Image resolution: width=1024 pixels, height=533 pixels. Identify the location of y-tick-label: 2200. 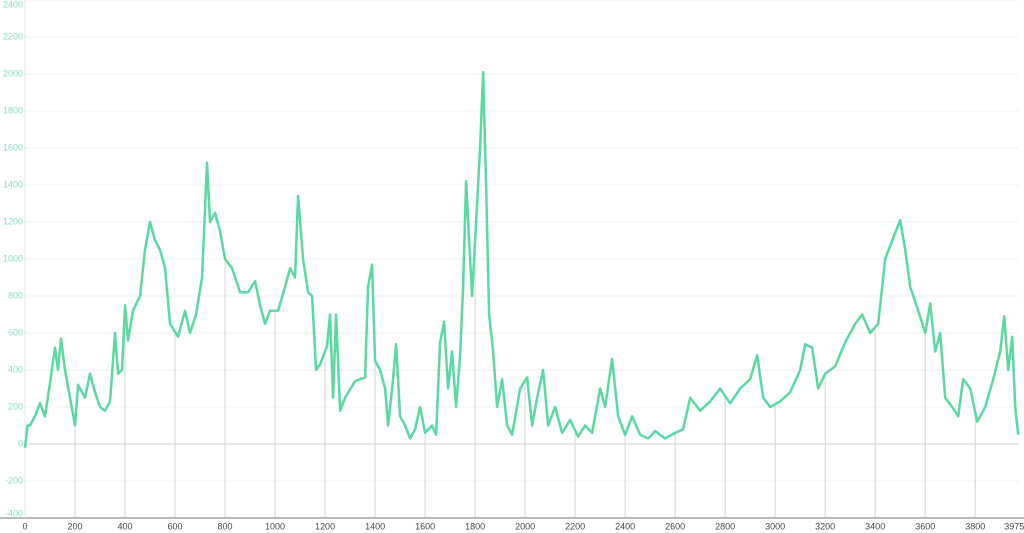
(13, 36).